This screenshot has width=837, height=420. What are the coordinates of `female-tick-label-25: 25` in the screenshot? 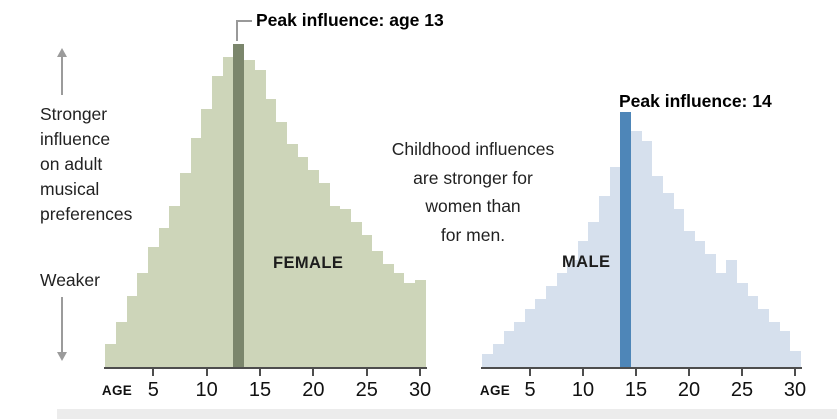 It's located at (366, 390).